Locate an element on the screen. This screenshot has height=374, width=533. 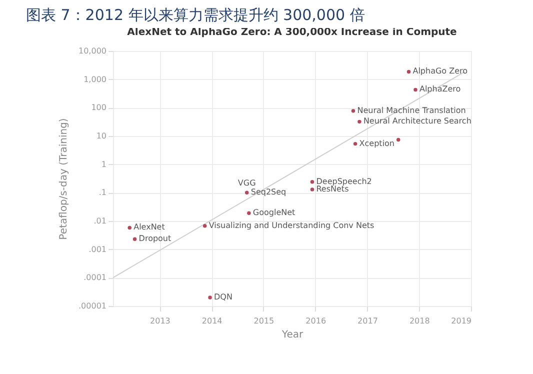
x-tick-label: 2016 is located at coordinates (316, 321).